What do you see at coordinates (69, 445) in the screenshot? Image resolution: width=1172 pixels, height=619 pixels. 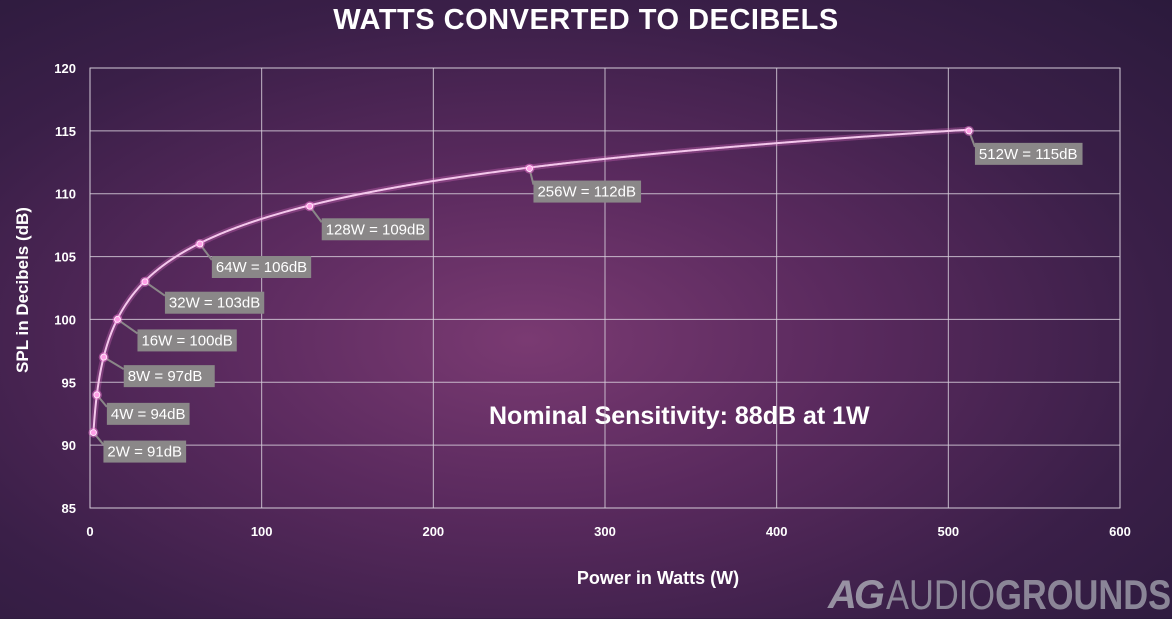 I see `y-tick-label: 90` at bounding box center [69, 445].